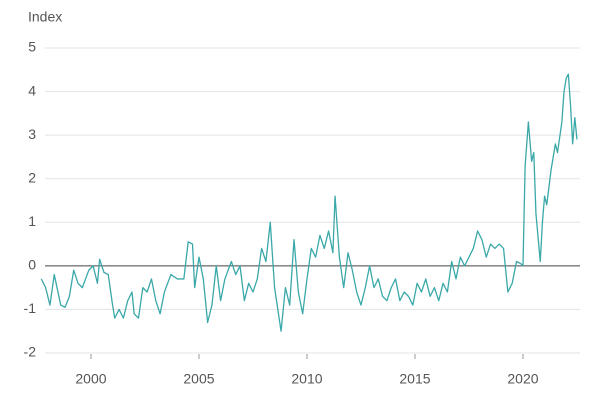  What do you see at coordinates (32, 221) in the screenshot?
I see `y-tick-label: 1` at bounding box center [32, 221].